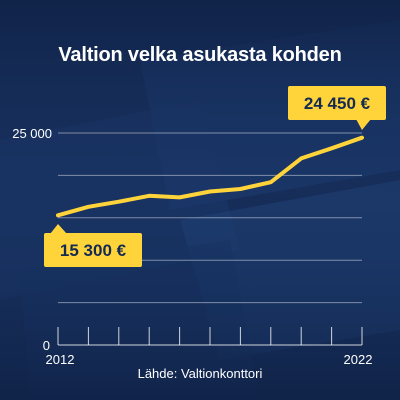 This screenshot has height=400, width=400. What do you see at coordinates (358, 359) in the screenshot?
I see `x-tick-label: 2022` at bounding box center [358, 359].